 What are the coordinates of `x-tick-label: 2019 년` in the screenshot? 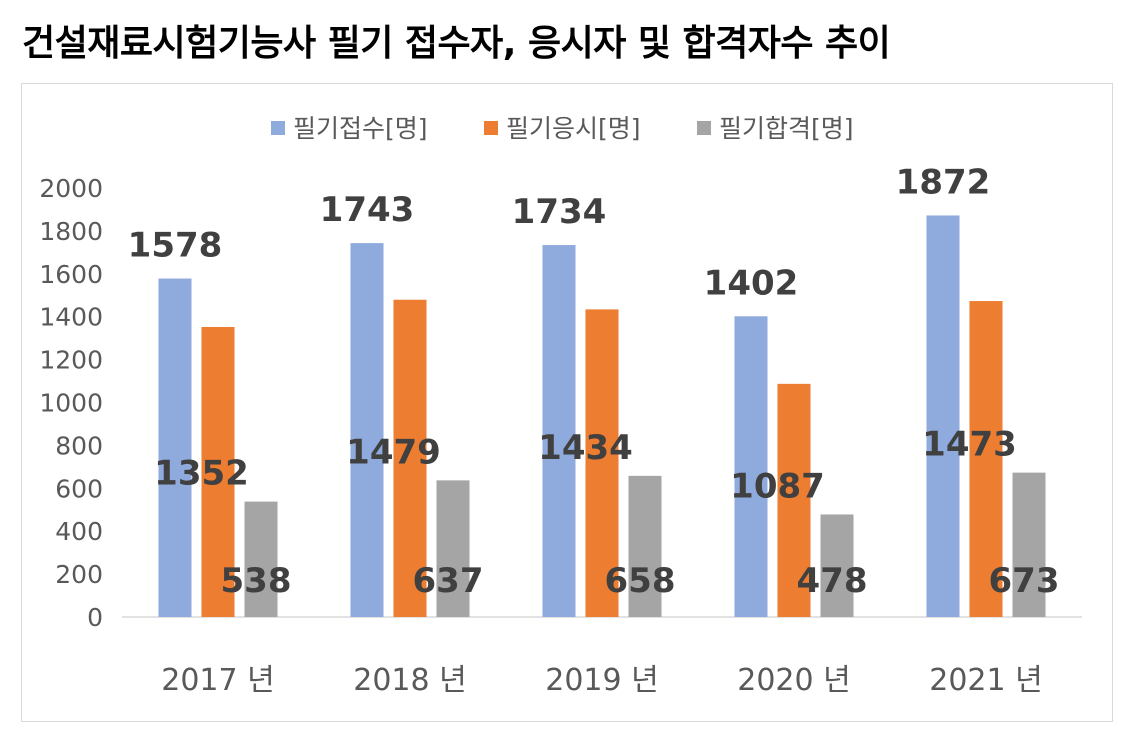 It's located at (601, 680).